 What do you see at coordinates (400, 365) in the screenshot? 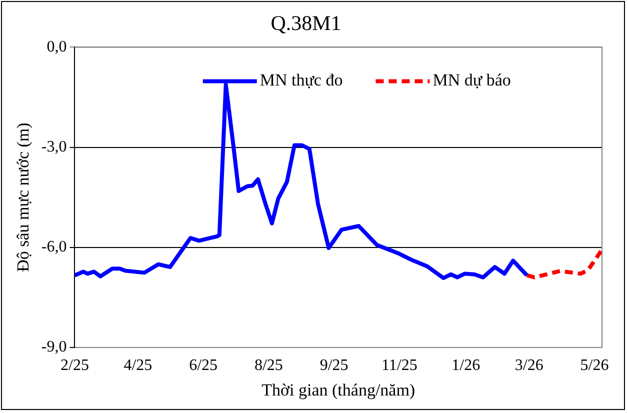
I see `x-tick-label: 11/25` at bounding box center [400, 365].